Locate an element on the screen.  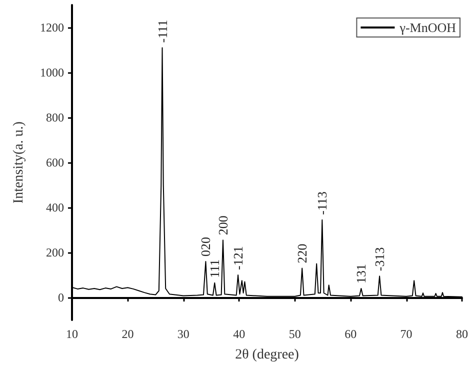
annotation: 200 is located at coordinates (222, 226).